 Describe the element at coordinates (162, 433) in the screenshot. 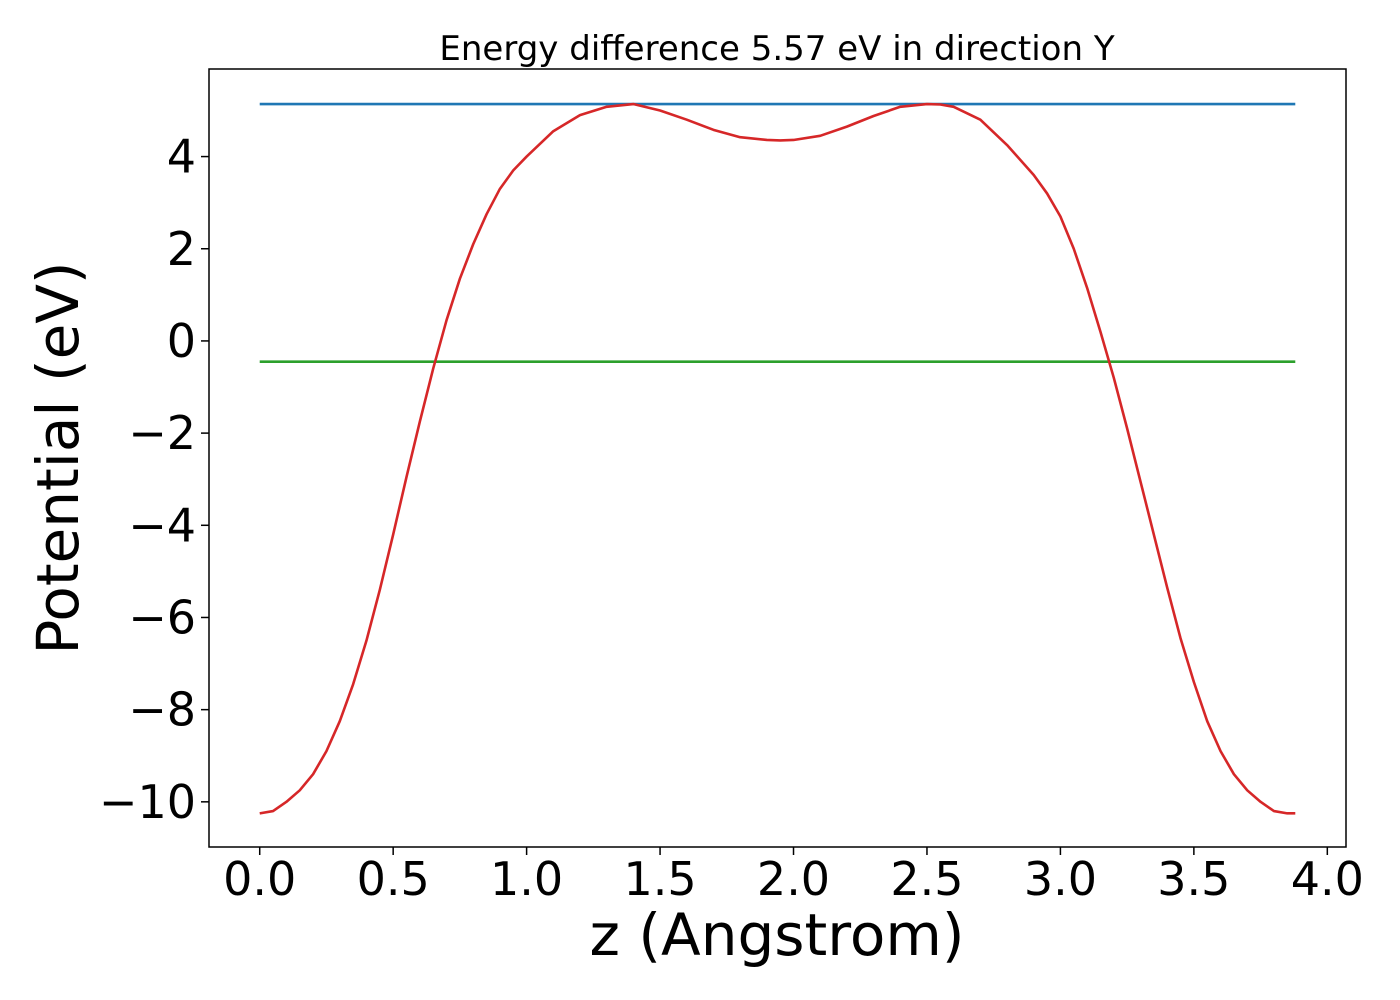

I see `y-tick-label: −2` at that location.